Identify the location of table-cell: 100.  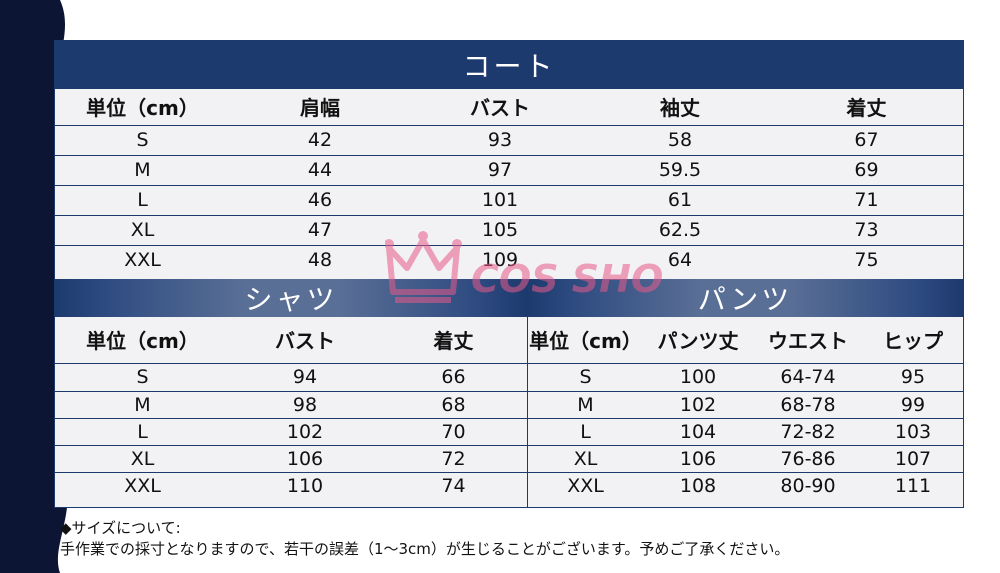
(698, 377).